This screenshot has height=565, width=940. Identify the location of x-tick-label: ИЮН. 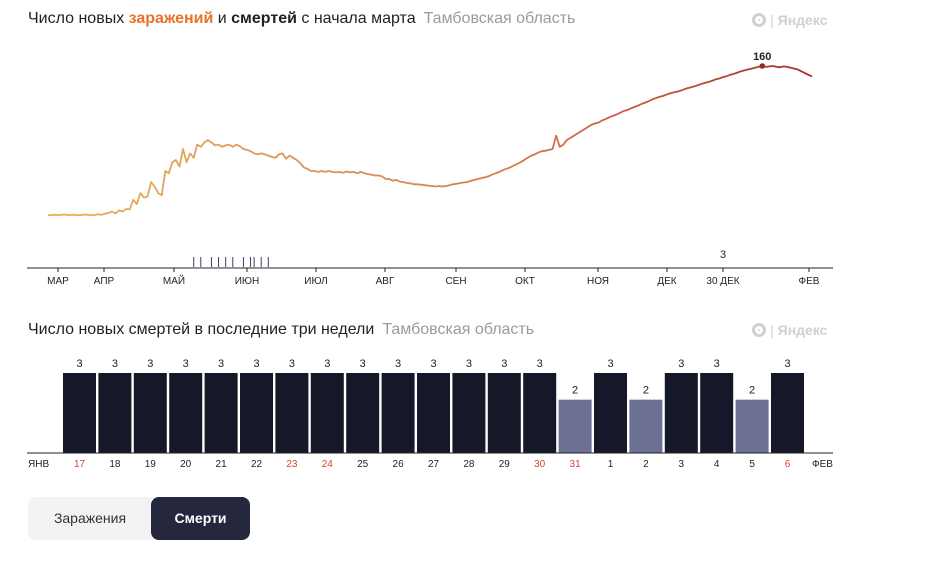
(247, 281).